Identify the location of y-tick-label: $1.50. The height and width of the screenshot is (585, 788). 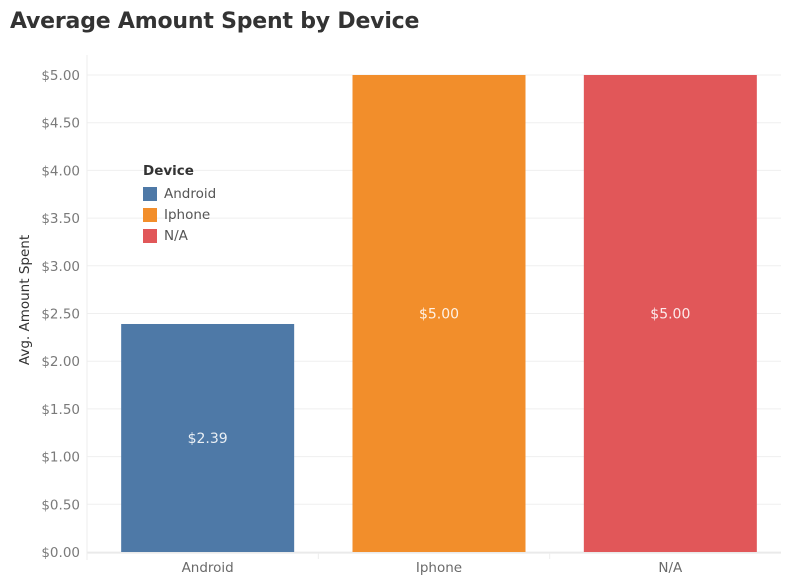
(60, 410).